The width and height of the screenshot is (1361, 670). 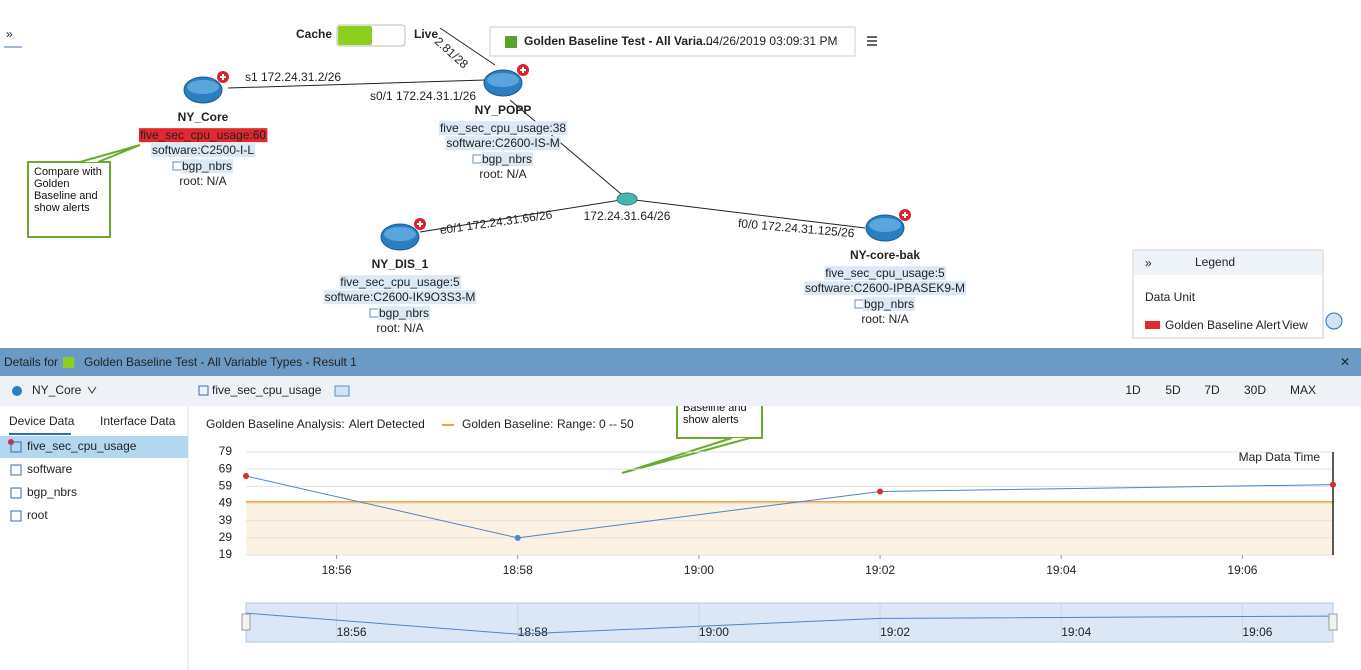 I want to click on legend-item: Golden Baseline Alert, so click(x=1223, y=325).